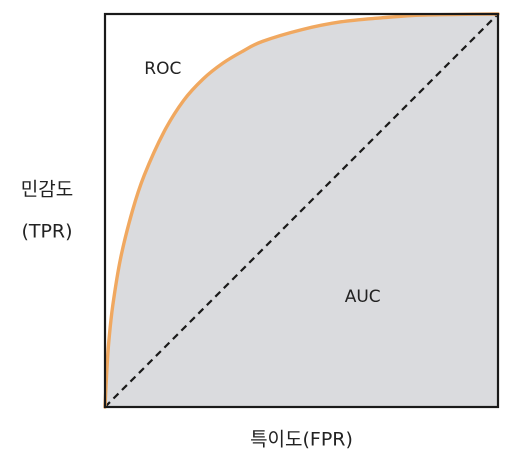 Image resolution: width=532 pixels, height=460 pixels. What do you see at coordinates (47, 190) in the screenshot?
I see `y-axis-label-line-1: 민감도` at bounding box center [47, 190].